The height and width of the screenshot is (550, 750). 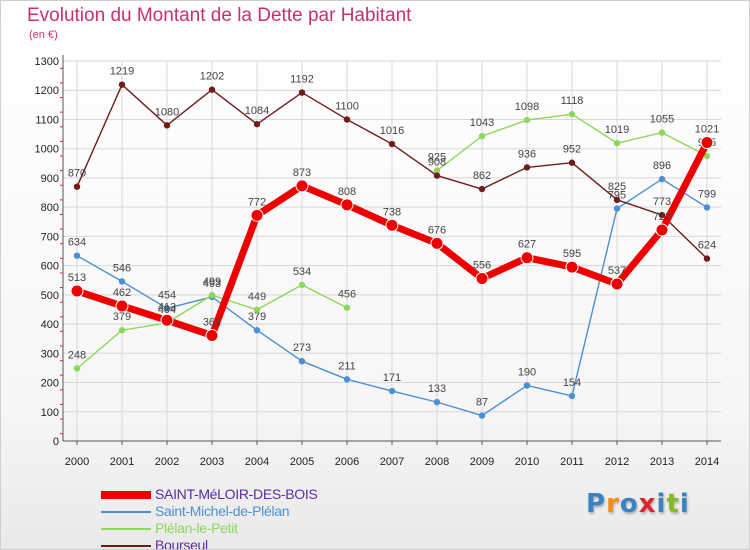 I want to click on x-tick-label: 2010, so click(x=527, y=462).